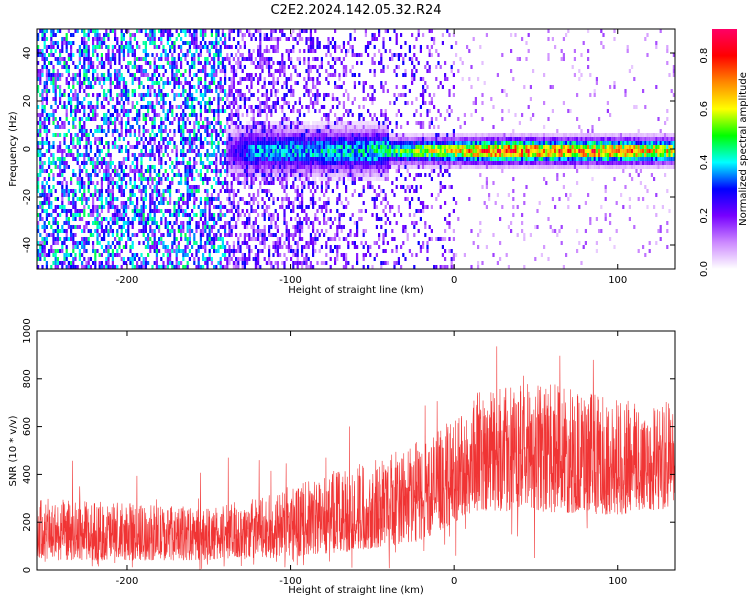 The width and height of the screenshot is (750, 600). I want to click on y-tick-label: 1000, so click(27, 330).